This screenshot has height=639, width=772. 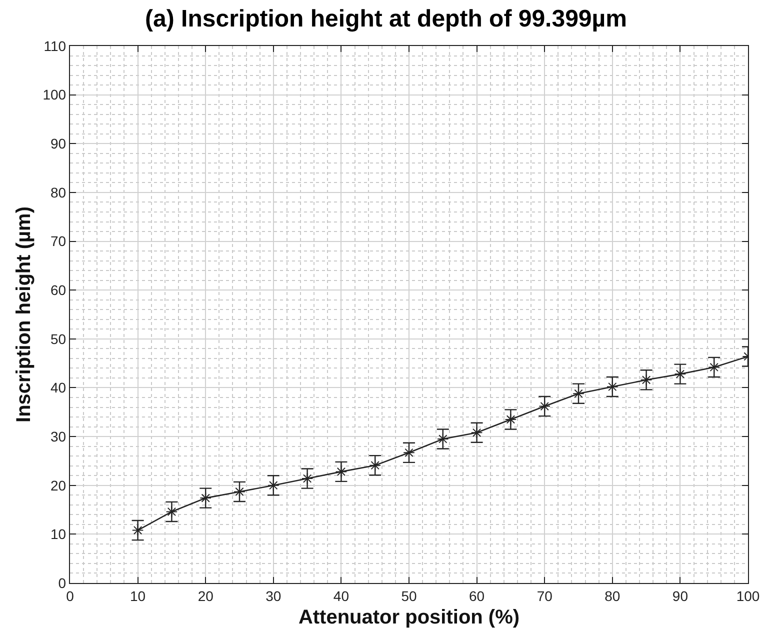 What do you see at coordinates (58, 241) in the screenshot?
I see `y-tick-label: 70` at bounding box center [58, 241].